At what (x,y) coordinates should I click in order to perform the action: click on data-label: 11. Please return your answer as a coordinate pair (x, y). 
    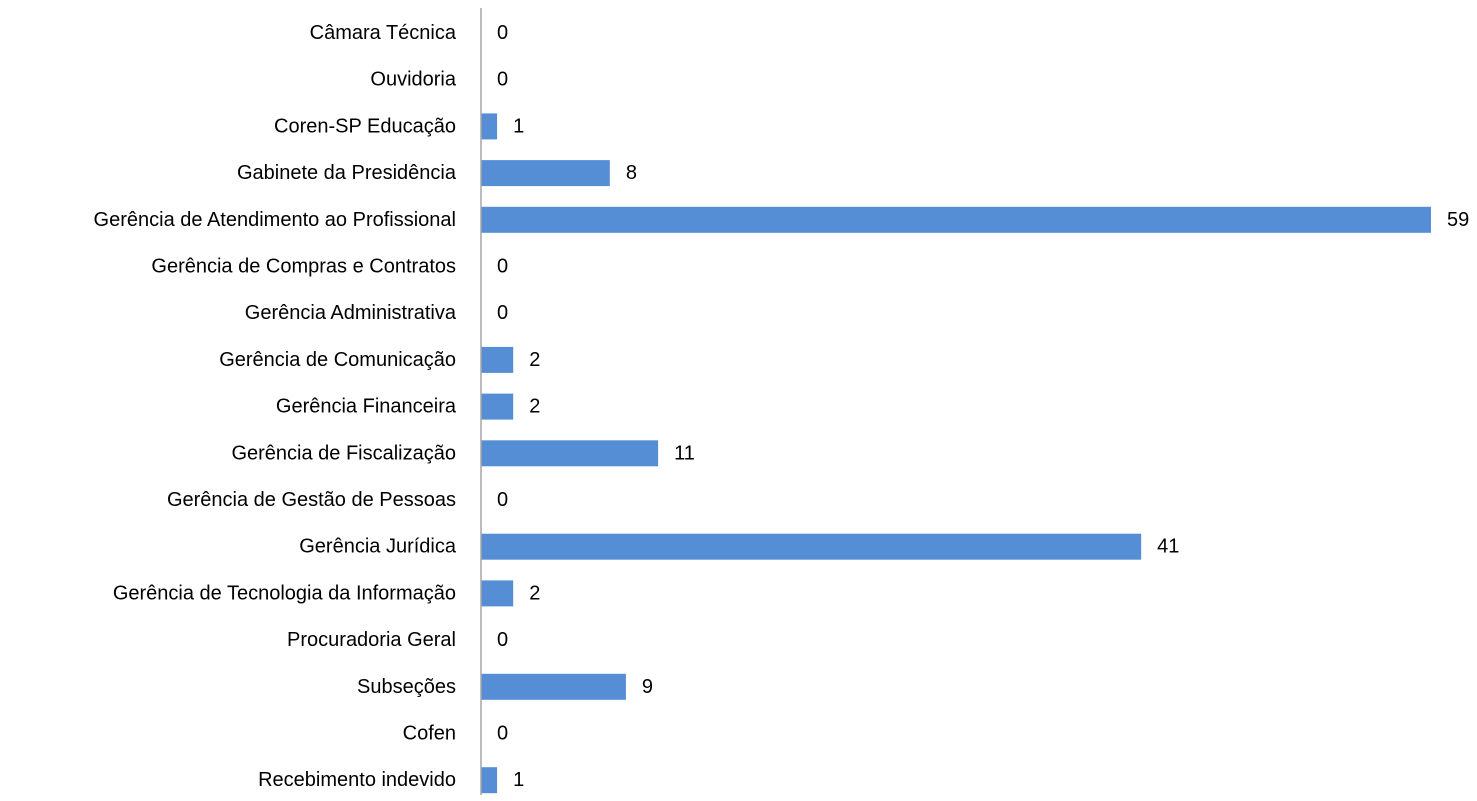
    Looking at the image, I should click on (684, 453).